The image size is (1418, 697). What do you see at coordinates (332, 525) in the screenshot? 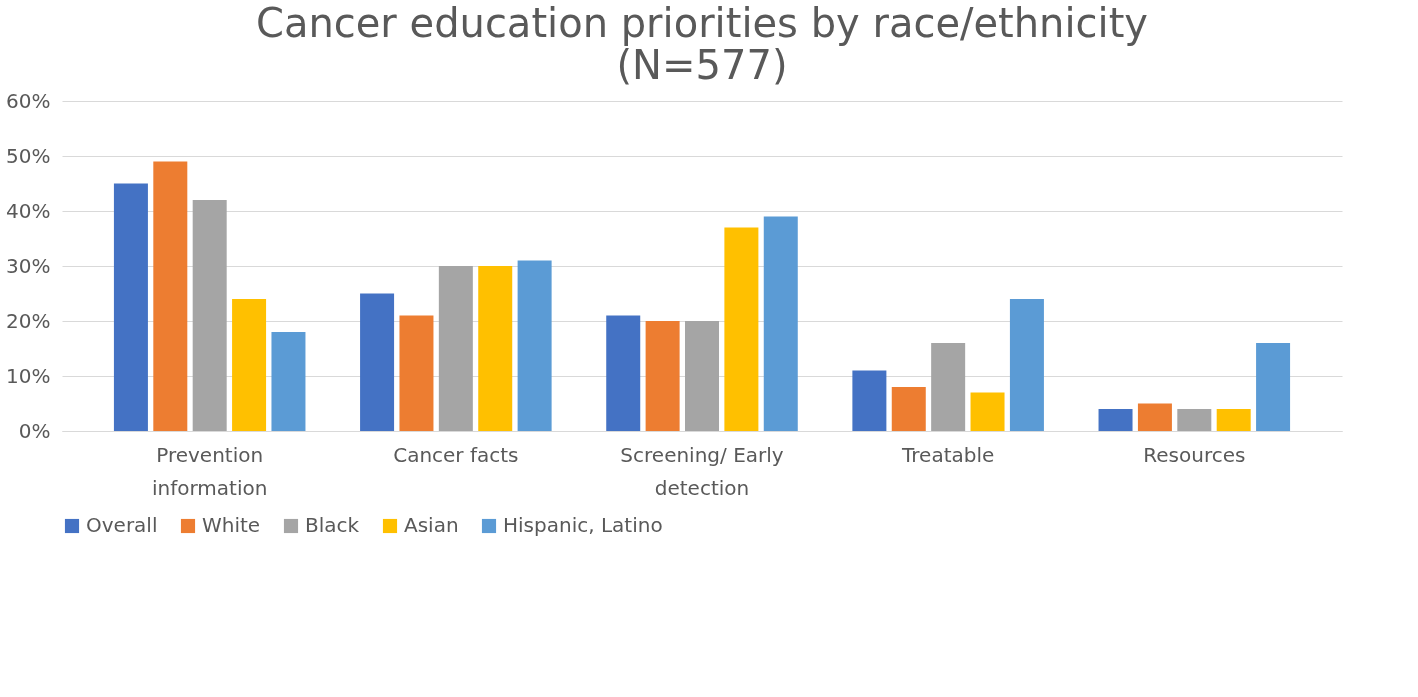
I see `legend-label: Black` at bounding box center [332, 525].